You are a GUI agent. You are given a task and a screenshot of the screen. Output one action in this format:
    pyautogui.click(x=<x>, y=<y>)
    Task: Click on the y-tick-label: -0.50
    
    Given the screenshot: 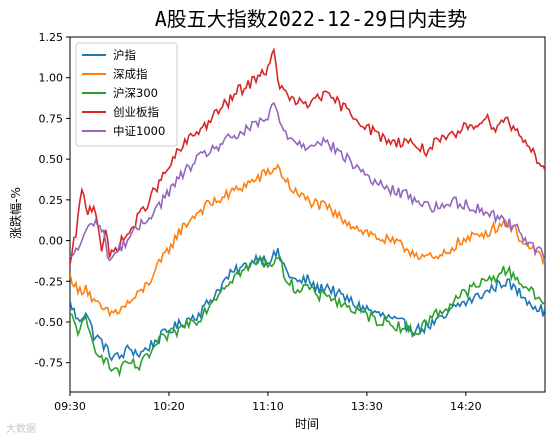 What is the action you would take?
    pyautogui.click(x=49, y=322)
    